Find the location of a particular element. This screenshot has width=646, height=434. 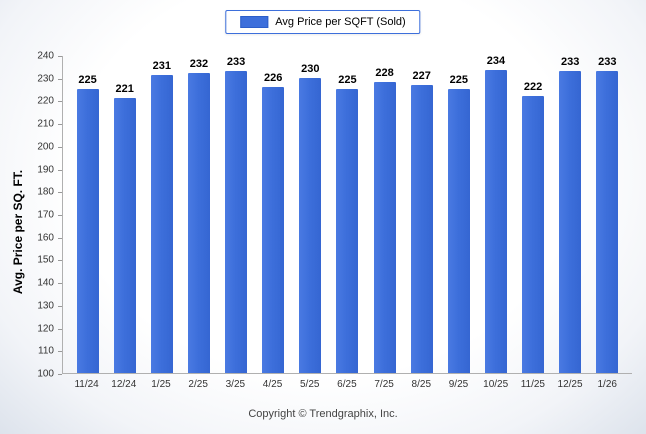

chart-legend: Avg Price per SQFT (Sold) is located at coordinates (323, 22).